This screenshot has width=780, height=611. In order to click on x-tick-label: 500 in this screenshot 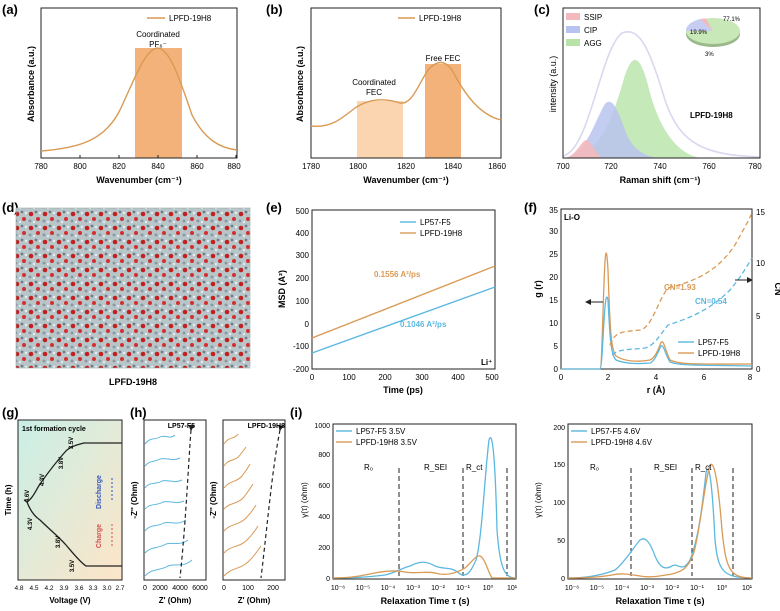, I will do `click(492, 377)`.